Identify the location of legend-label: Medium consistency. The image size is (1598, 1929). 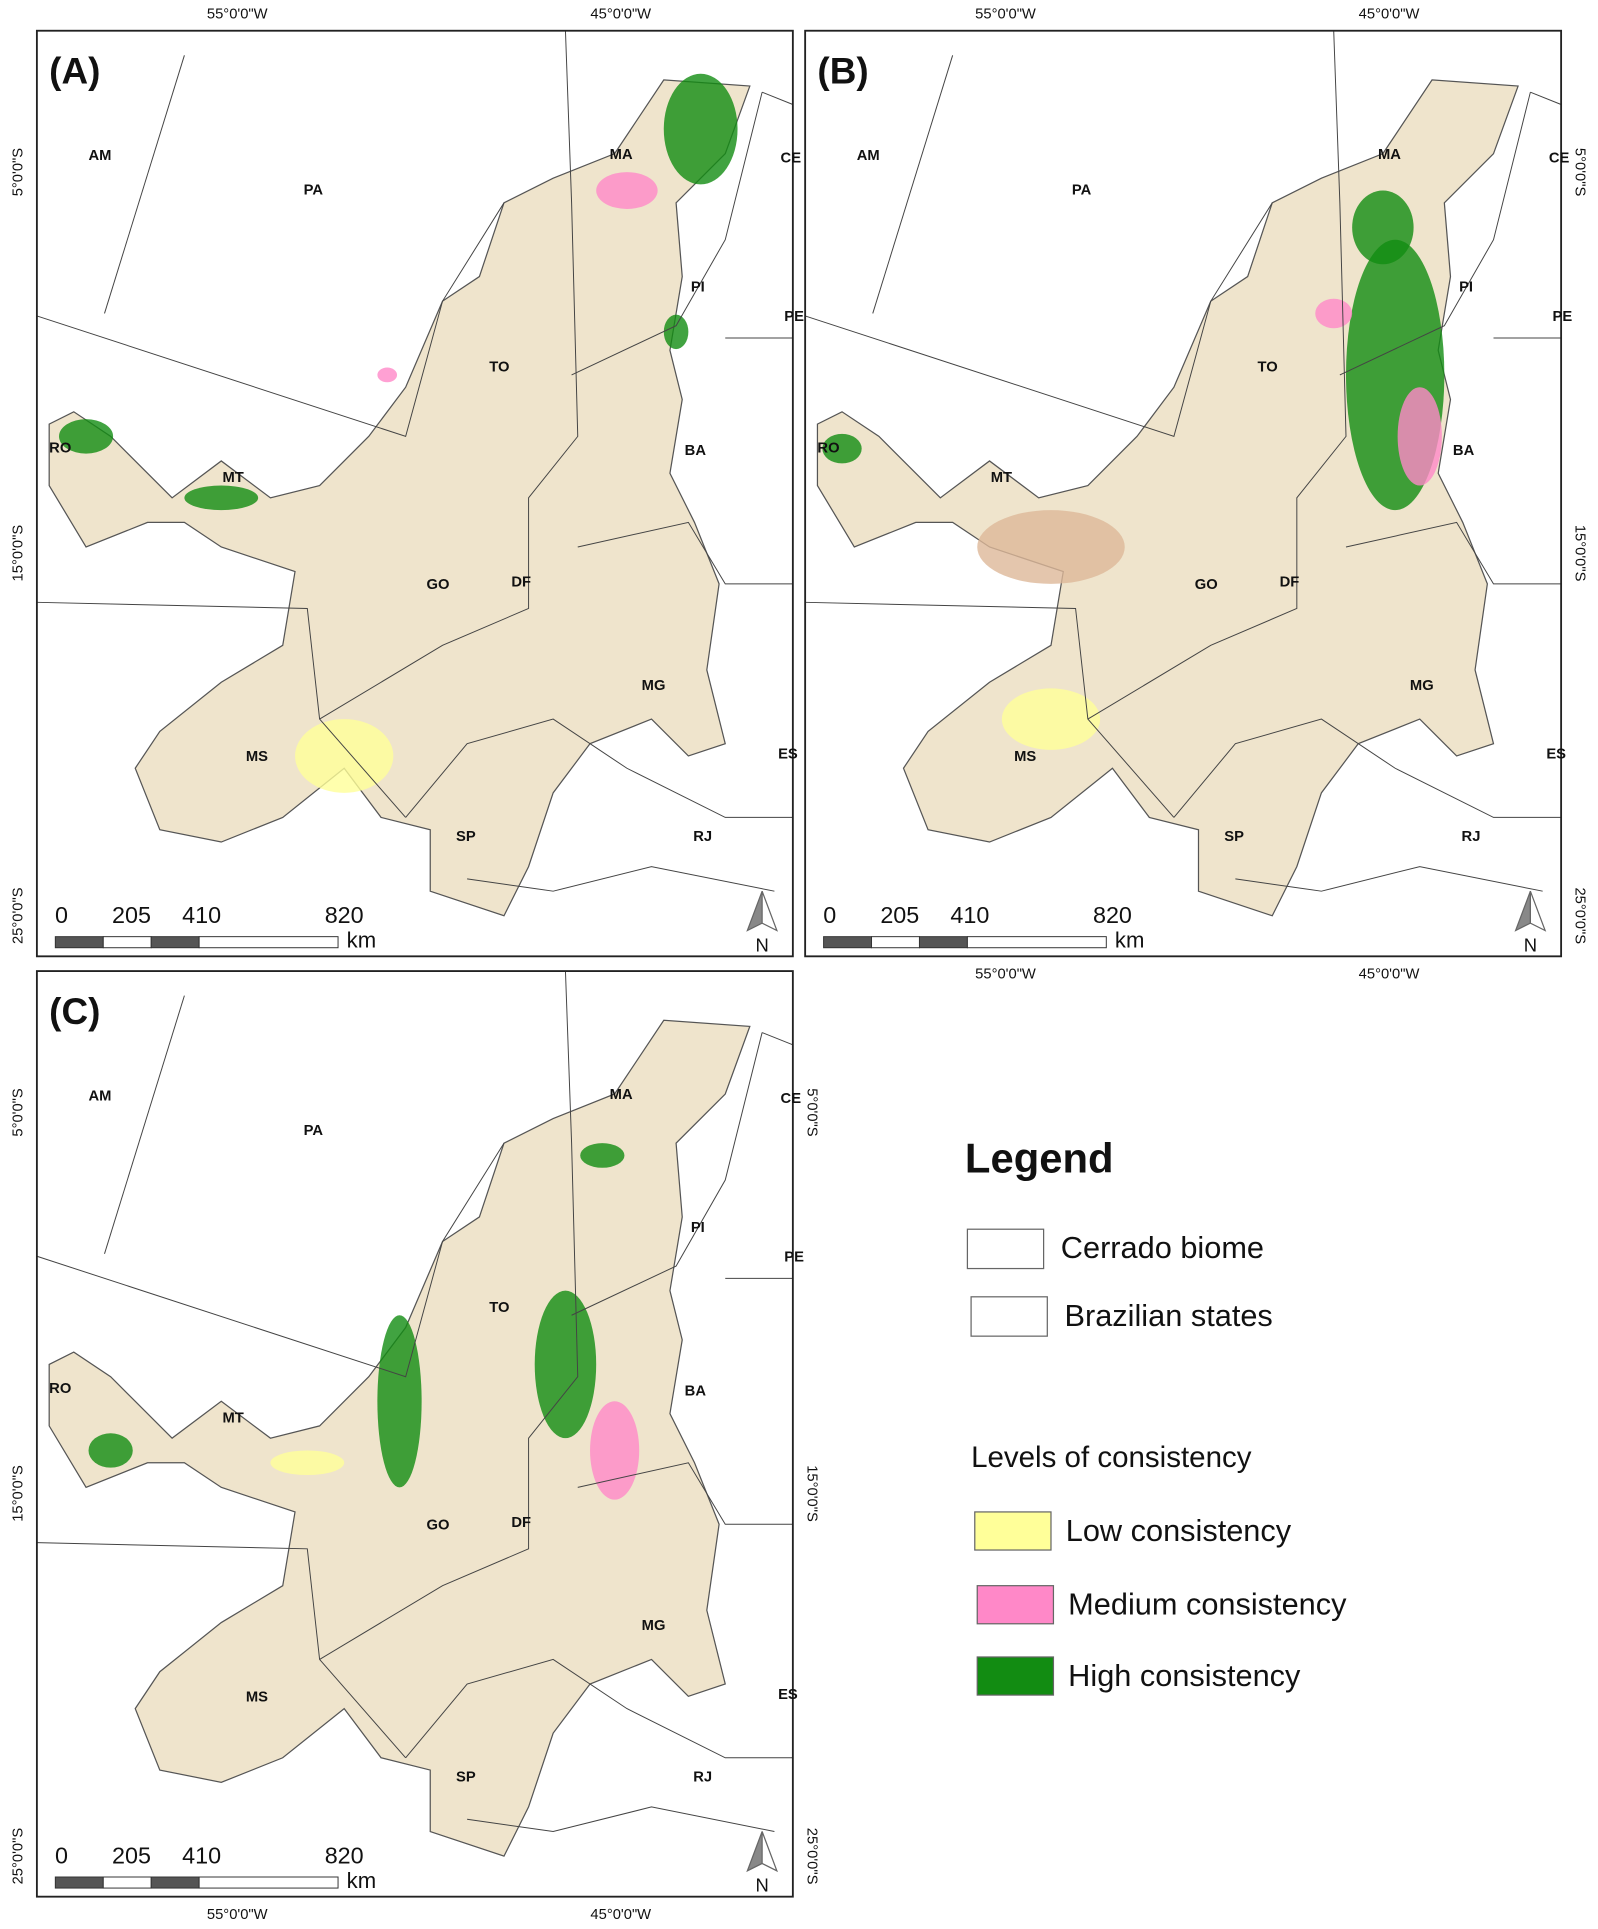
(1207, 1604).